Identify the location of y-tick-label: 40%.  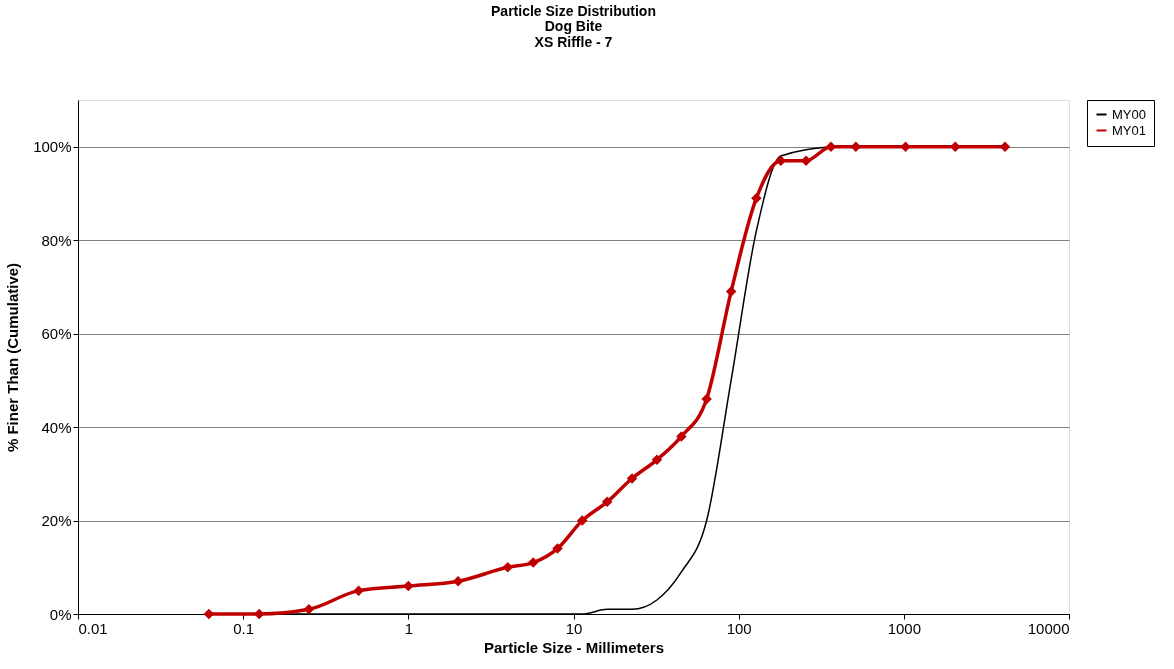
(56, 427).